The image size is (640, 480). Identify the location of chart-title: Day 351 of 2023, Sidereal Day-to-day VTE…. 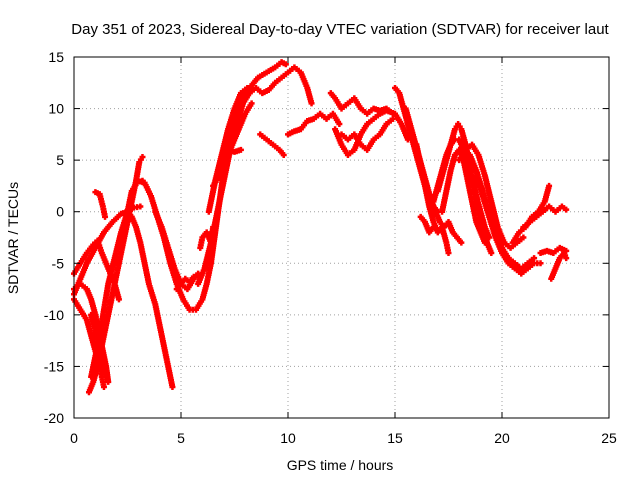
(340, 29).